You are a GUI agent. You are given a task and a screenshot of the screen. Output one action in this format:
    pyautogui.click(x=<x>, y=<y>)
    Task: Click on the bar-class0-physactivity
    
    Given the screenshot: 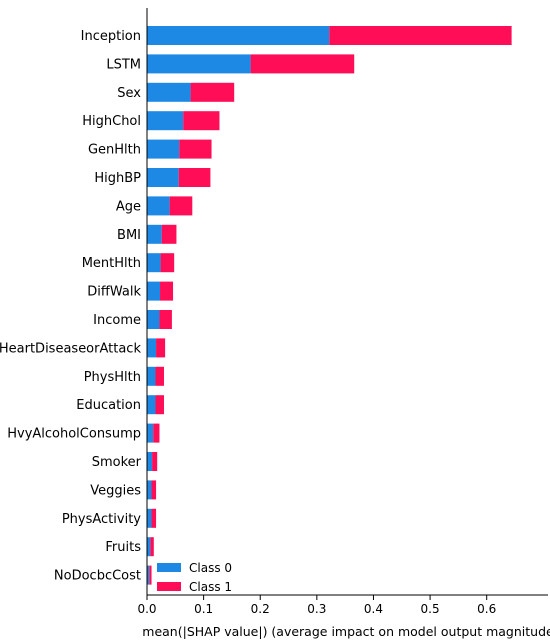 What is the action you would take?
    pyautogui.click(x=149, y=518)
    